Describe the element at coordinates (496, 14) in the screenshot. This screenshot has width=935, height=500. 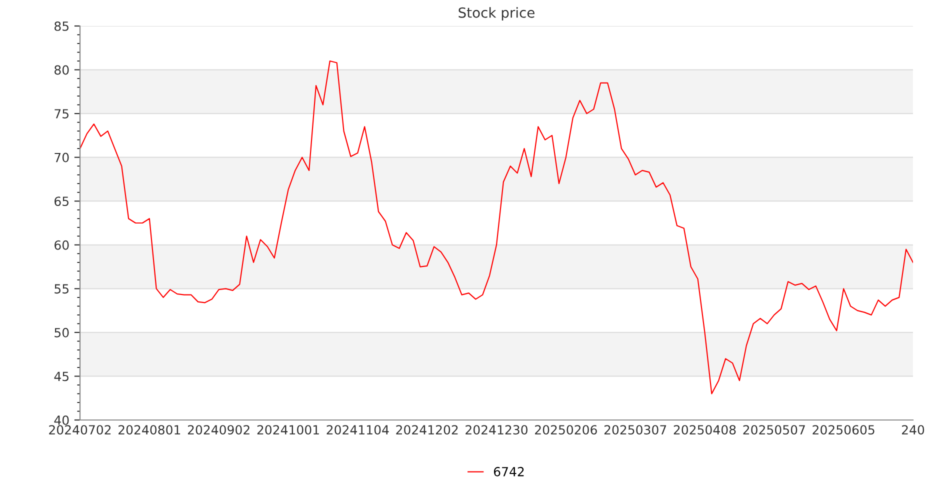
I see `chart-title: Stock price` at that location.